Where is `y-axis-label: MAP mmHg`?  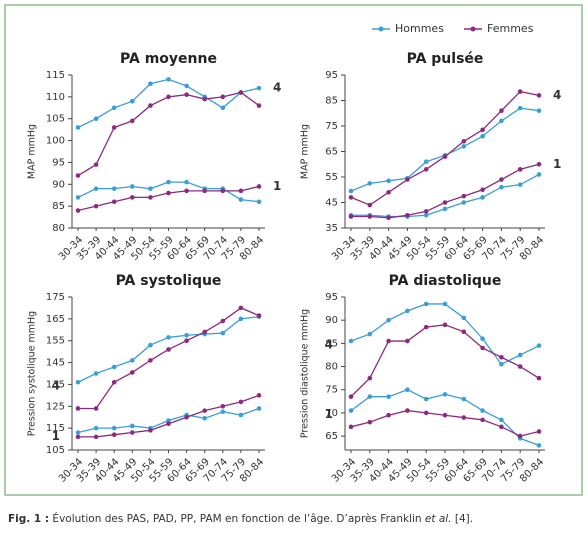 y-axis-label: MAP mmHg is located at coordinates (305, 151).